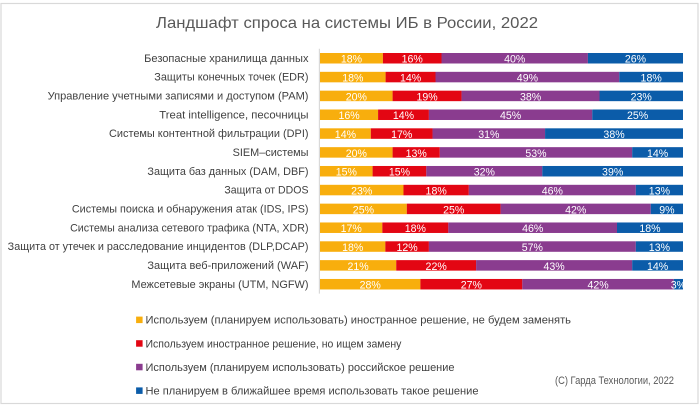 This screenshot has height=406, width=699. What do you see at coordinates (371, 286) in the screenshot?
I see `svg-text: 28%` at bounding box center [371, 286].